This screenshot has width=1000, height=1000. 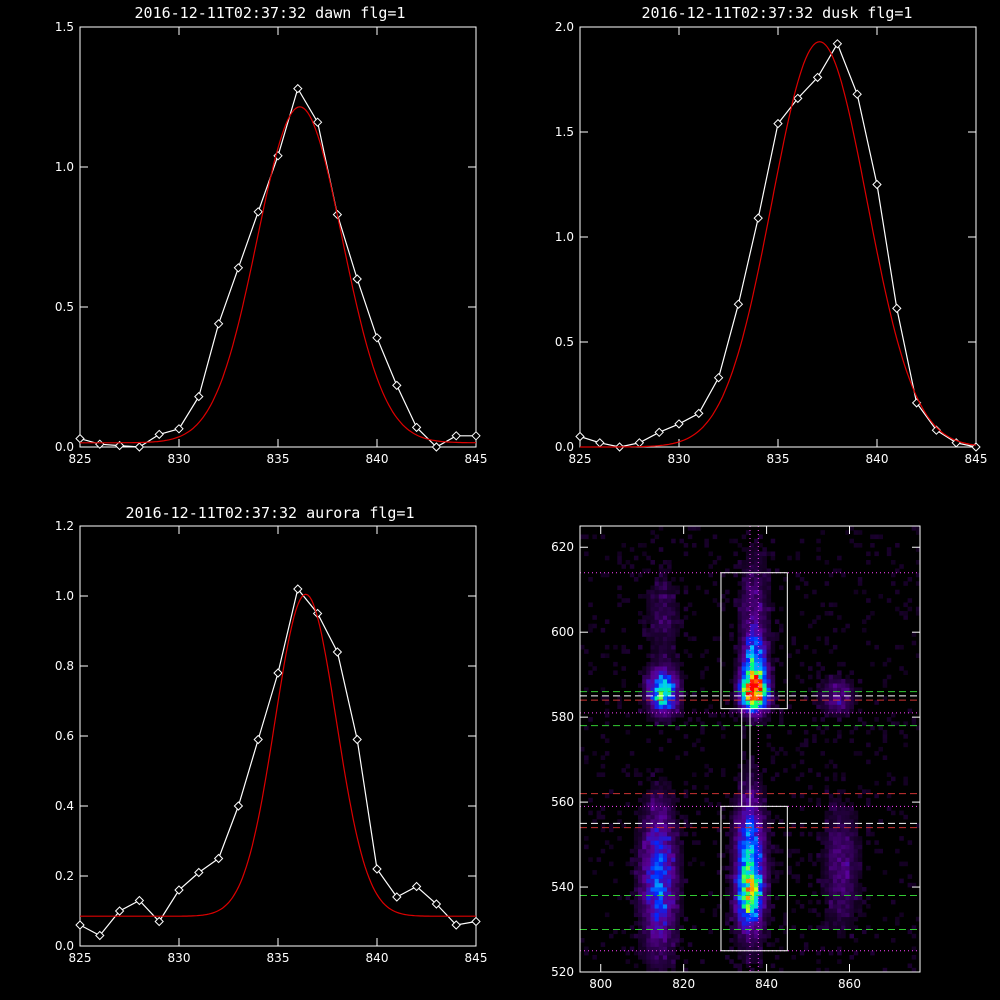 What do you see at coordinates (317, 122) in the screenshot?
I see `dawn-data-point` at bounding box center [317, 122].